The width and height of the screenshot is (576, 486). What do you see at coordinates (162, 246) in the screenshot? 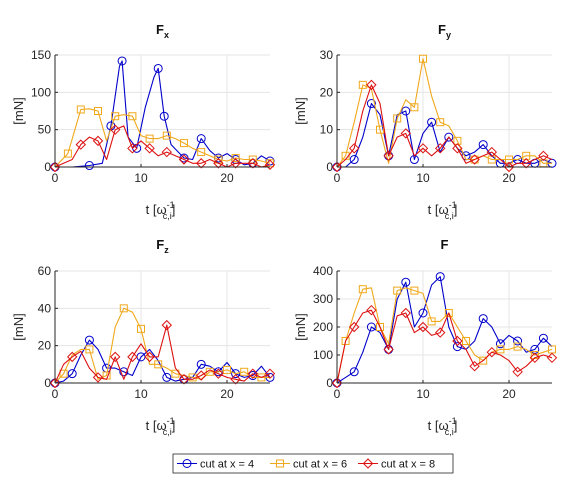
I see `chart-title: Fz` at bounding box center [162, 246].